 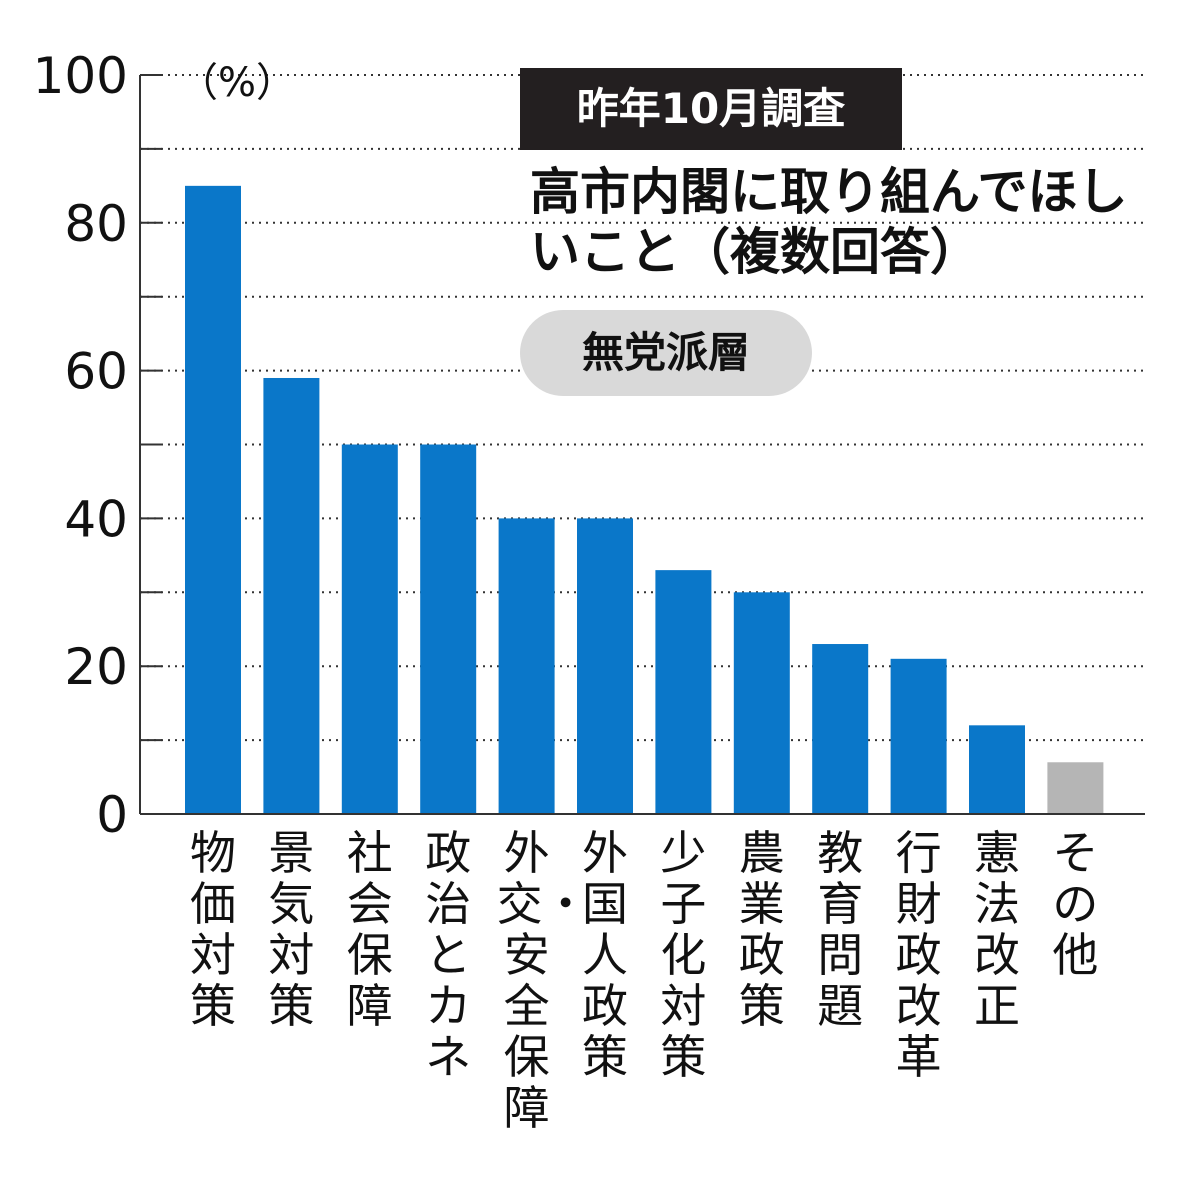 I want to click on y-tick-label-60: 60, so click(x=96, y=372).